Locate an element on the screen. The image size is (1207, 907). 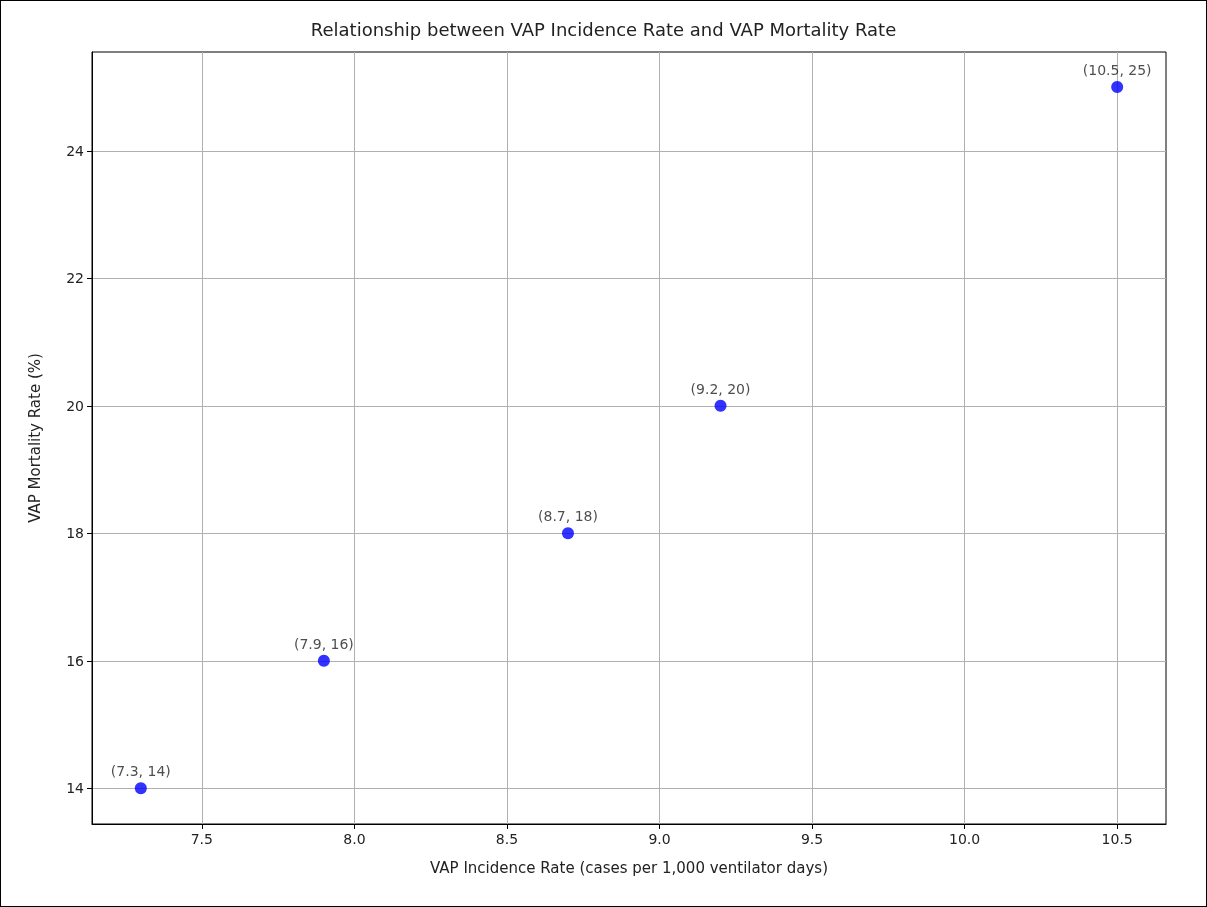
x-tick-label: 10.0 is located at coordinates (965, 839).